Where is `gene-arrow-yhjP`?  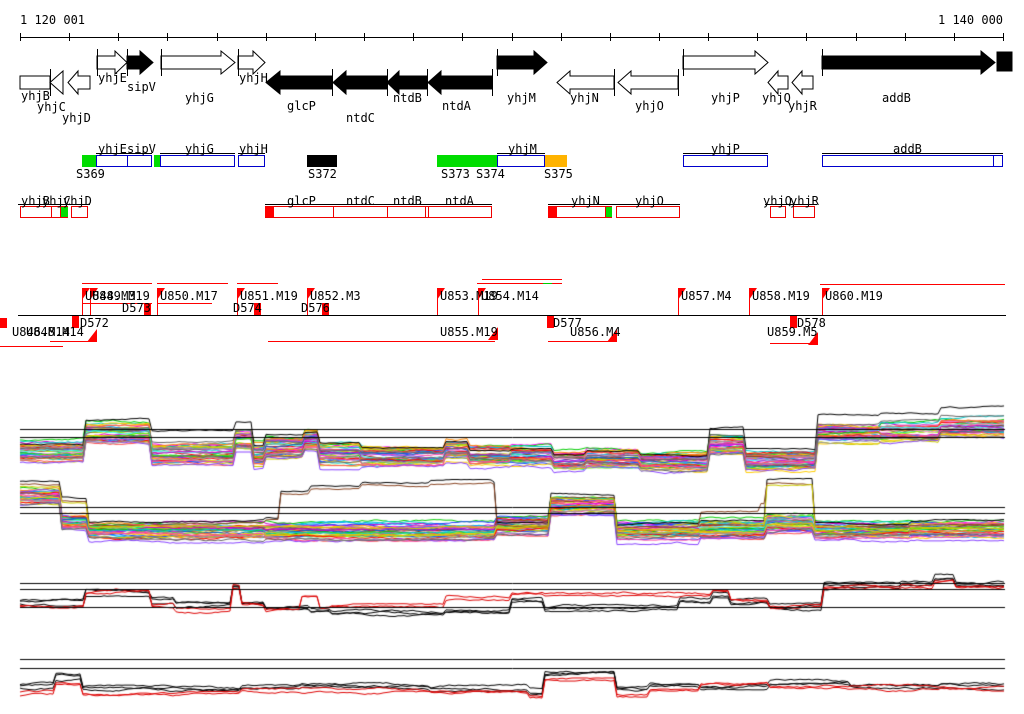 gene-arrow-yhjP is located at coordinates (725, 62).